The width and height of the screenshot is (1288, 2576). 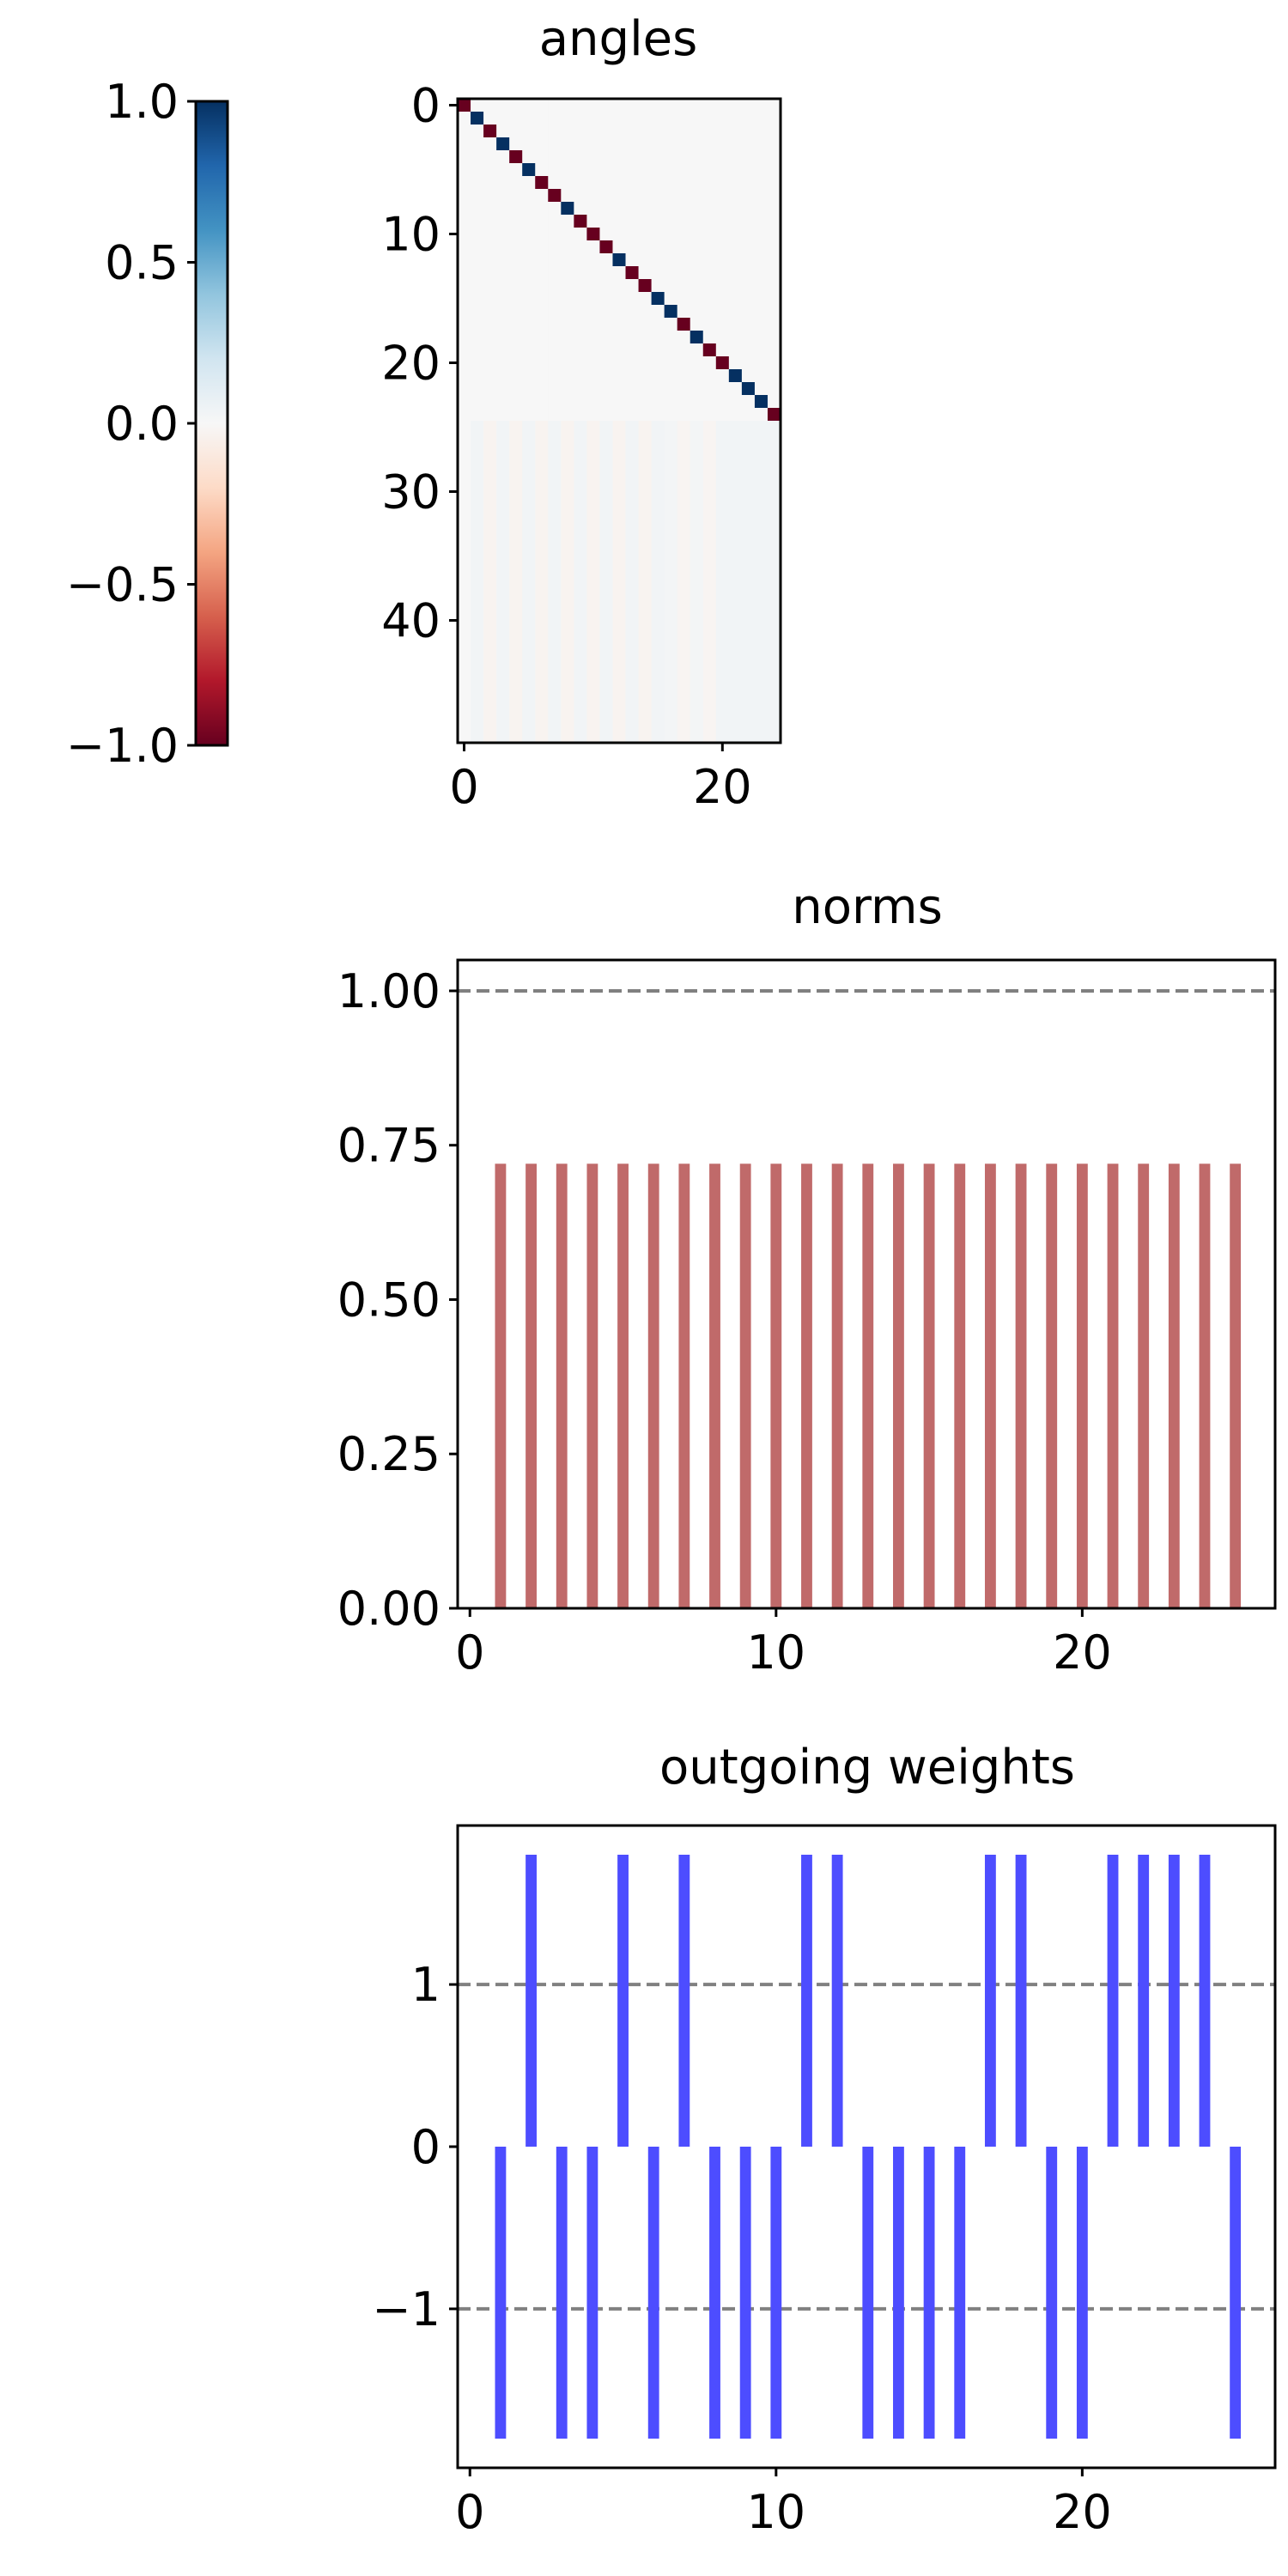 What do you see at coordinates (868, 2293) in the screenshot?
I see `weights-bar` at bounding box center [868, 2293].